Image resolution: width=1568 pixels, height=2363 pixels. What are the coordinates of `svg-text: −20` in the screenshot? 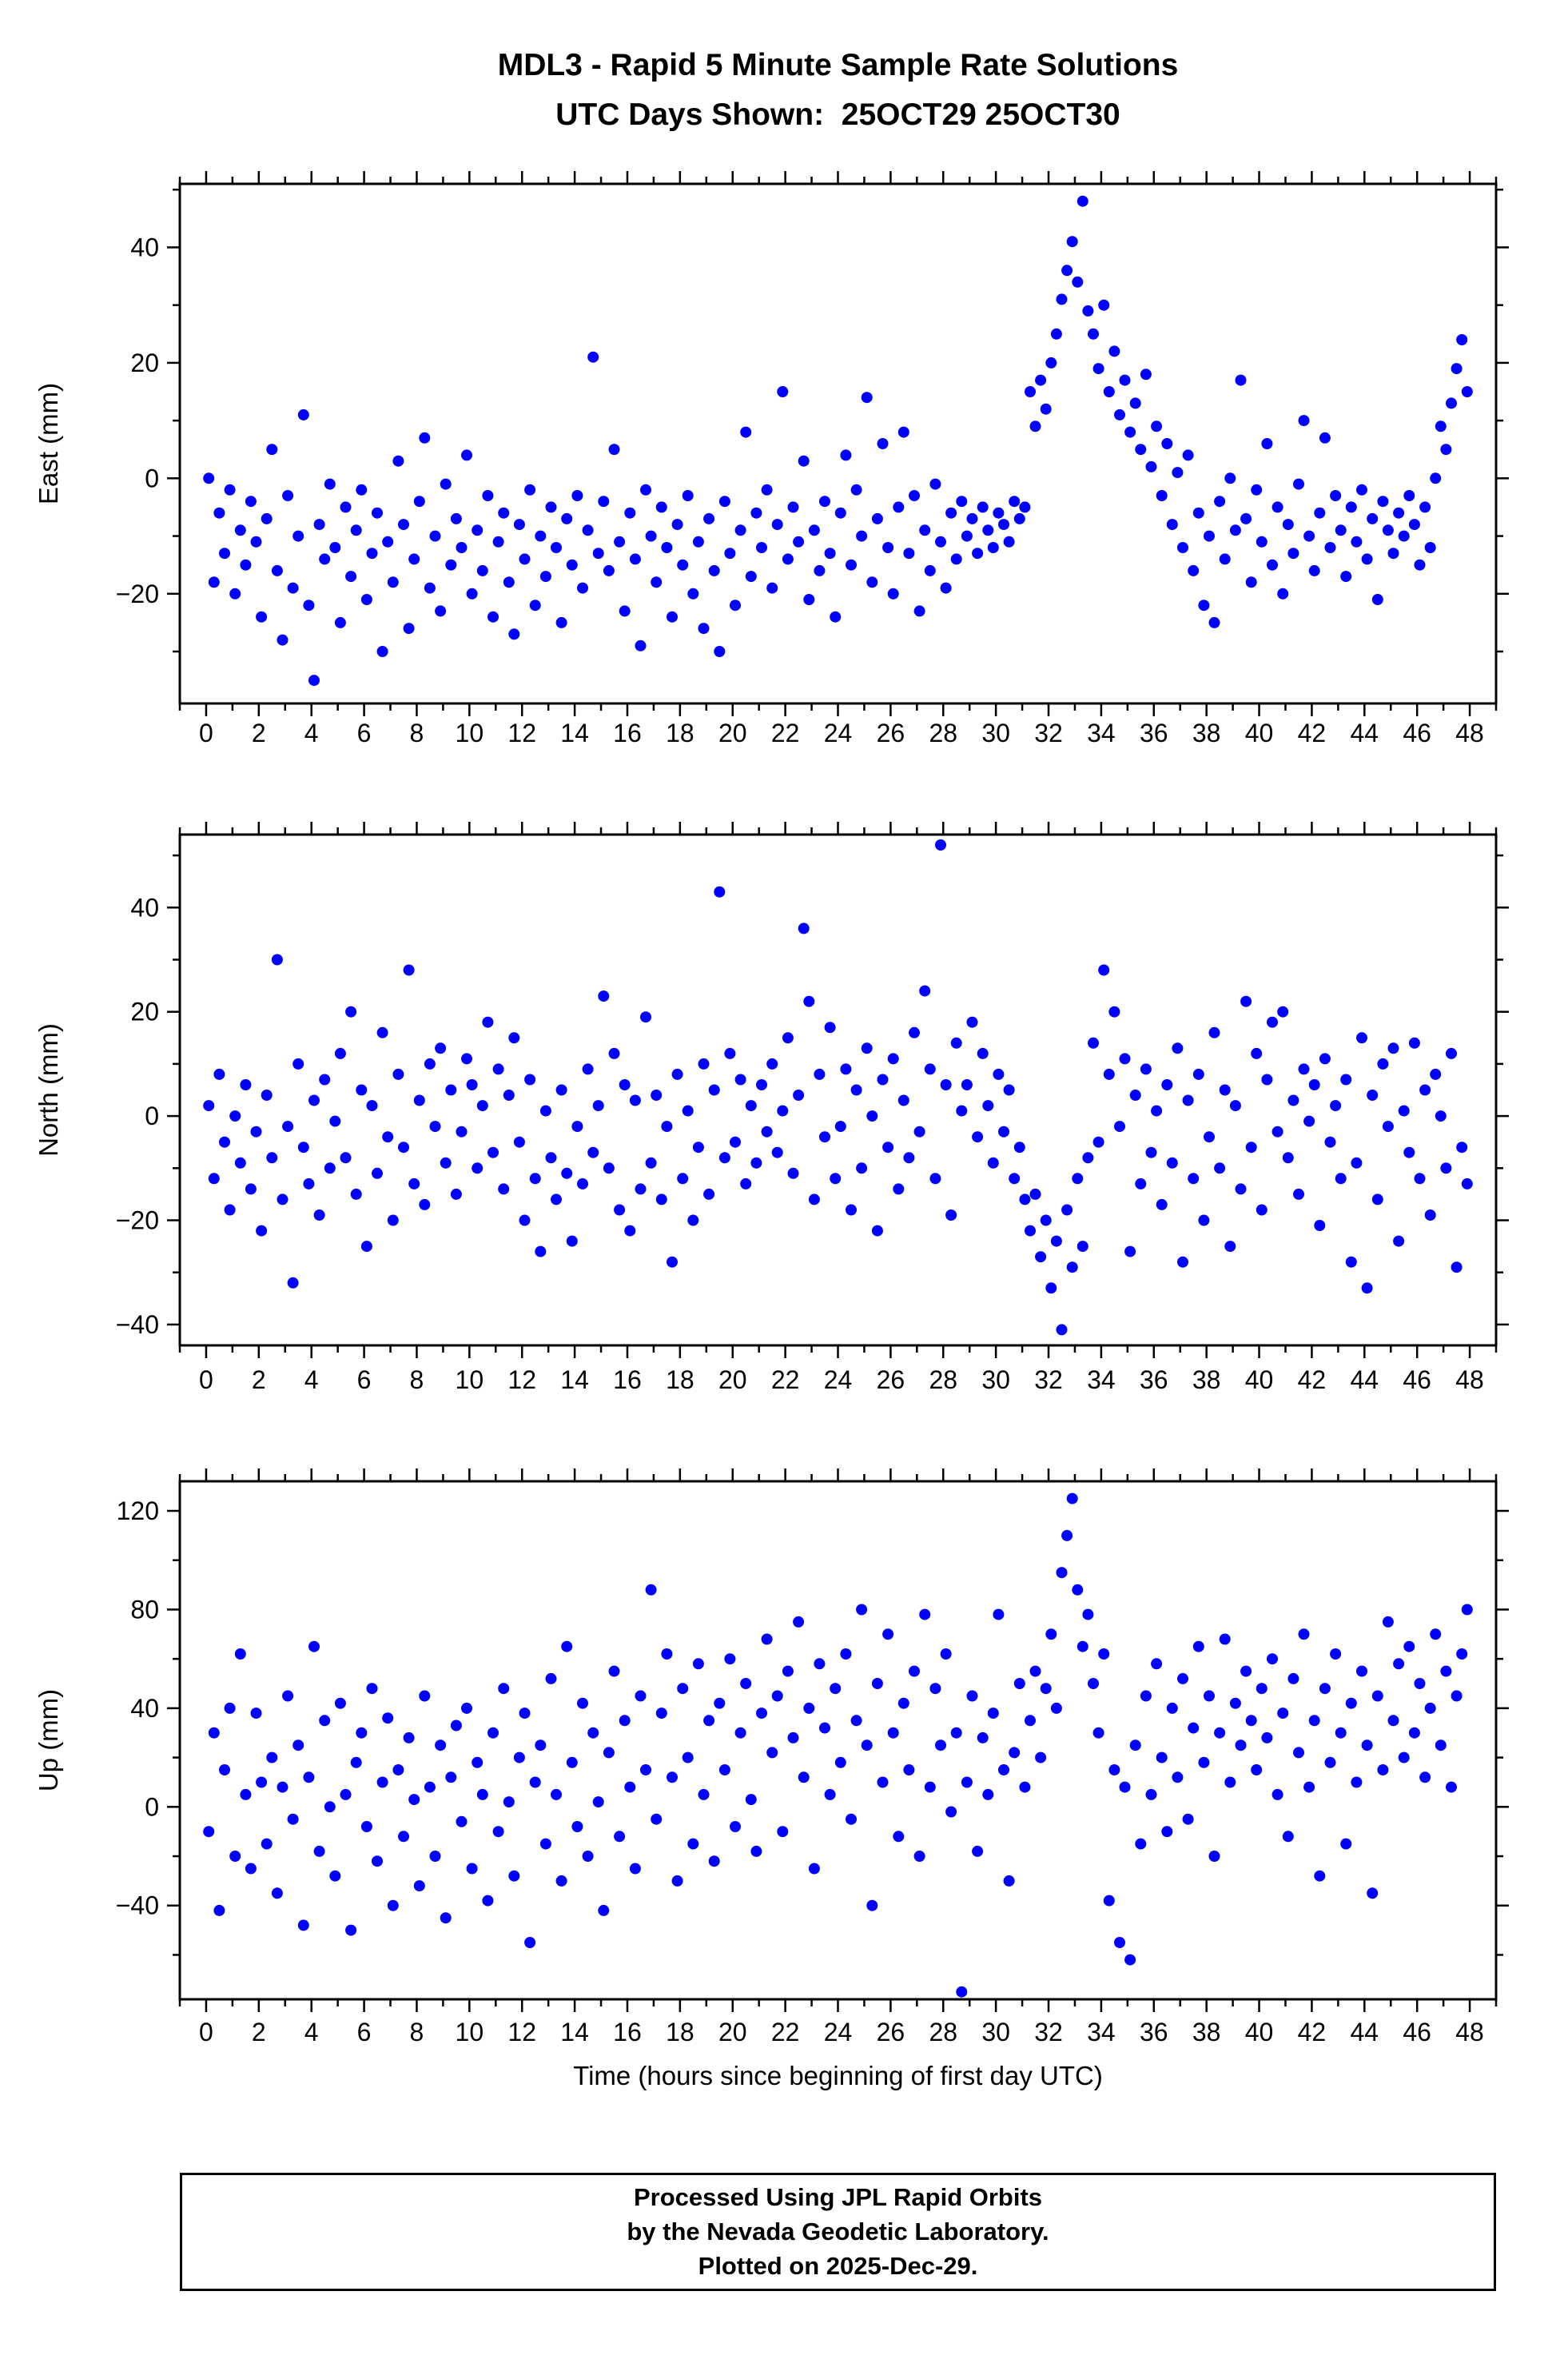 It's located at (137, 1220).